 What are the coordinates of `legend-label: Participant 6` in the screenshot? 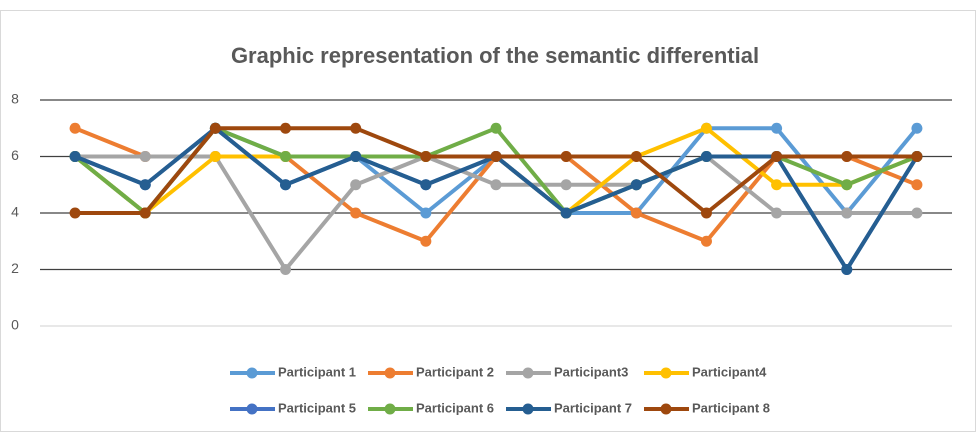 It's located at (455, 407).